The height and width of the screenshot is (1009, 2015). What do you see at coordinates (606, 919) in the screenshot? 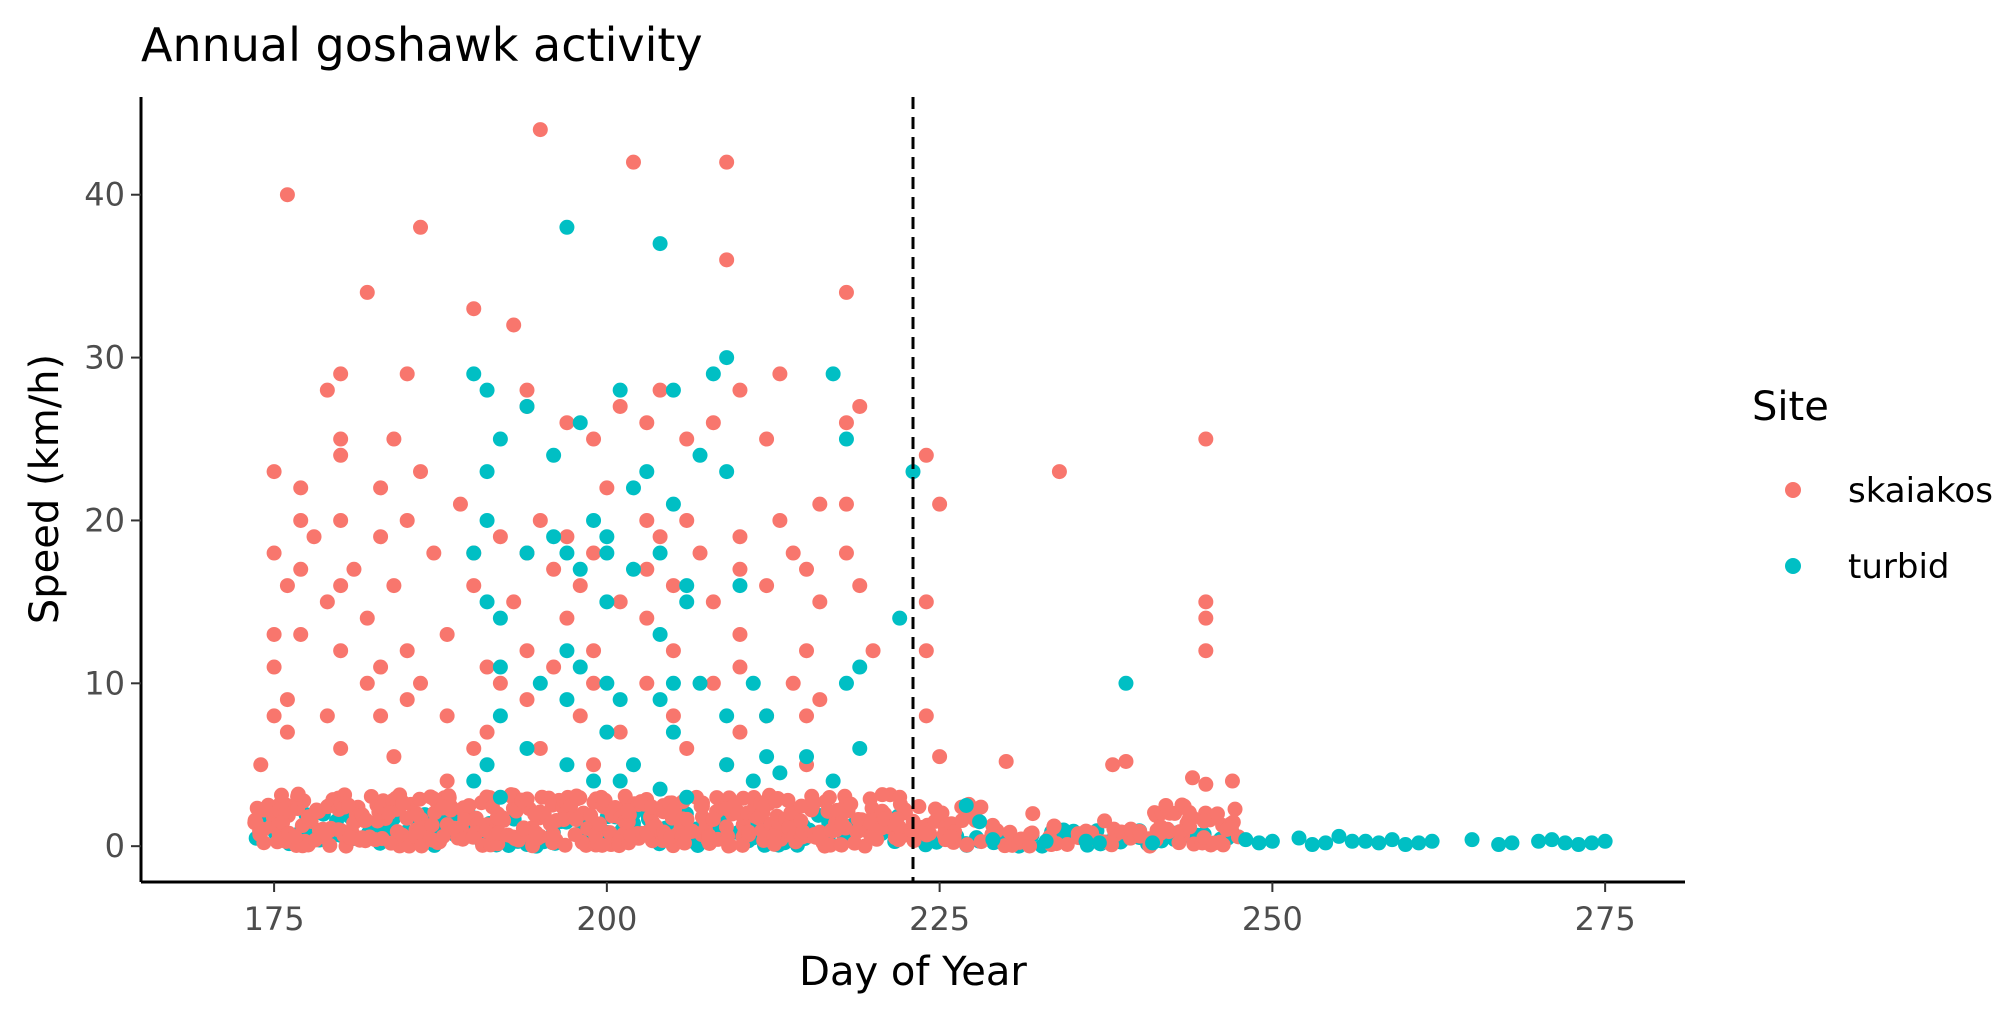
I see `x-tick-label: 200` at bounding box center [606, 919].